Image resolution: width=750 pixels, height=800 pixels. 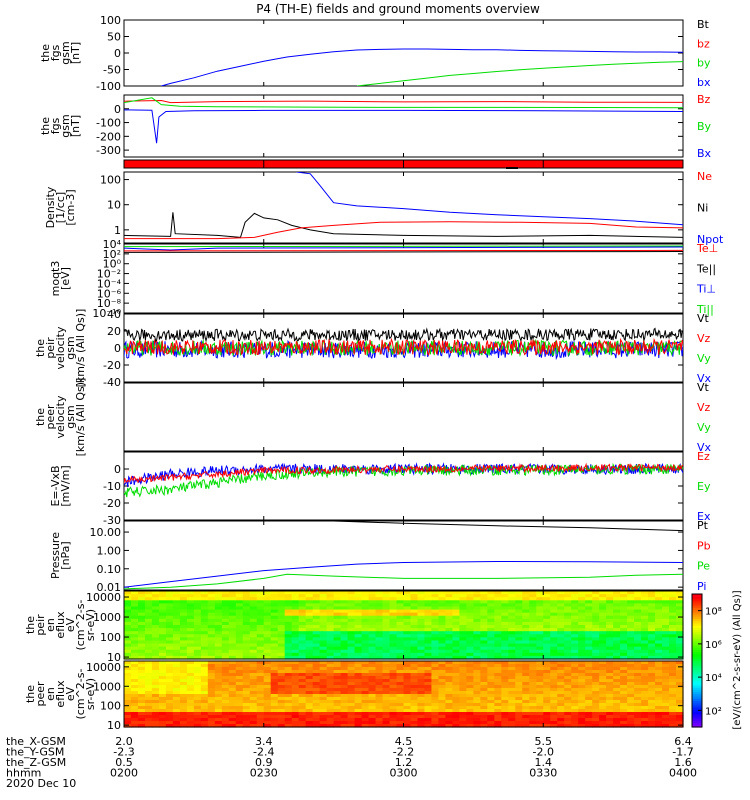 I want to click on fgs2-ytick-label: 0, so click(x=117, y=109).